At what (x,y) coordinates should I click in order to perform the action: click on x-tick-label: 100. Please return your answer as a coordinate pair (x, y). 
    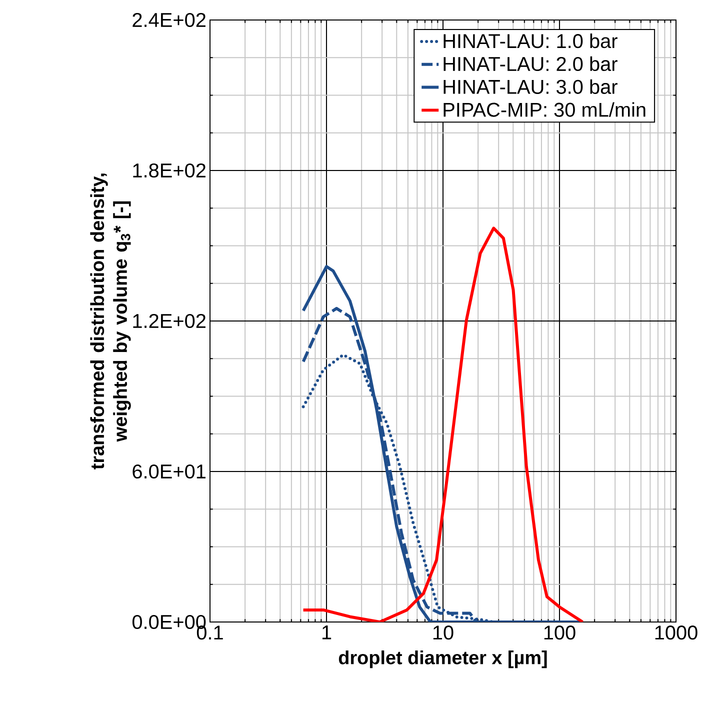
    Looking at the image, I should click on (560, 633).